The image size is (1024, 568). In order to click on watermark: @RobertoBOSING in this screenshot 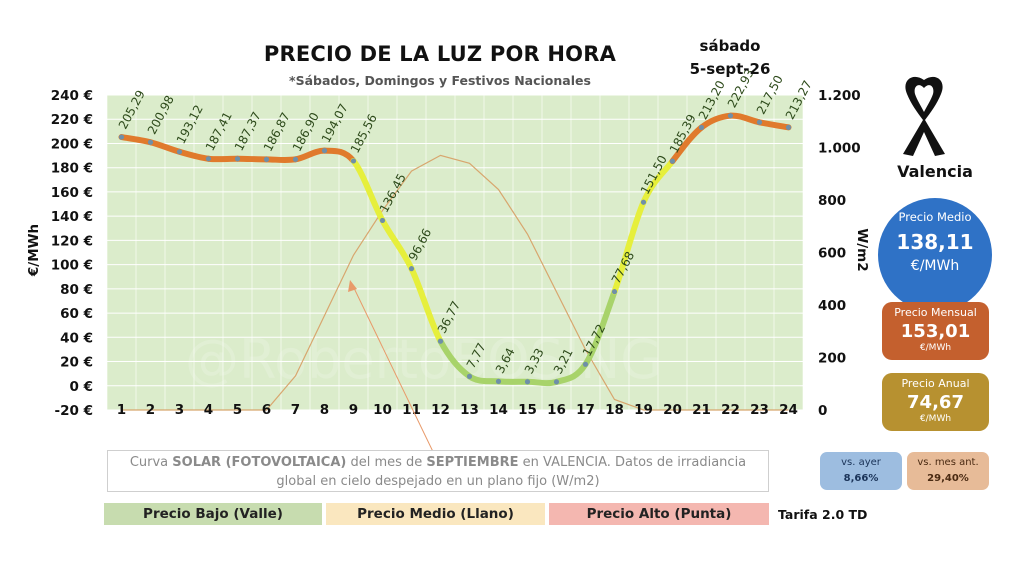, I will do `click(423, 359)`.